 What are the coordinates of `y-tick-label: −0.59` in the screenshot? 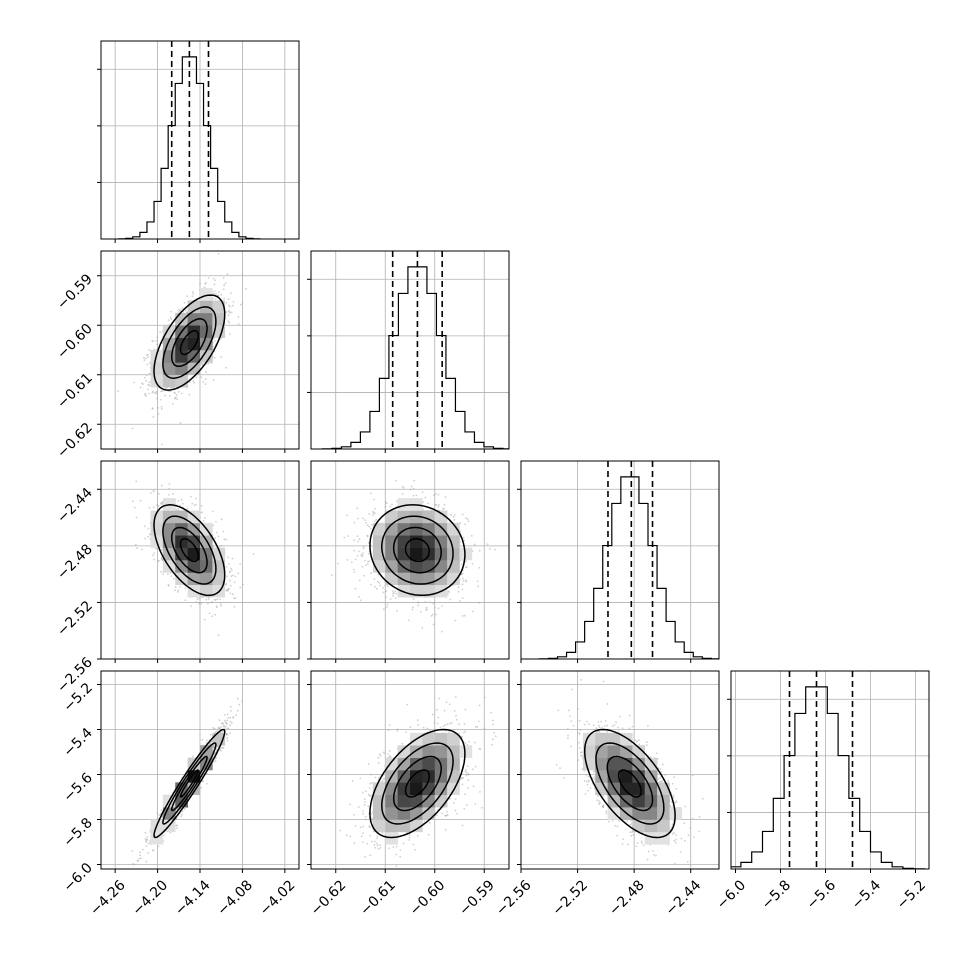 It's located at (75, 292).